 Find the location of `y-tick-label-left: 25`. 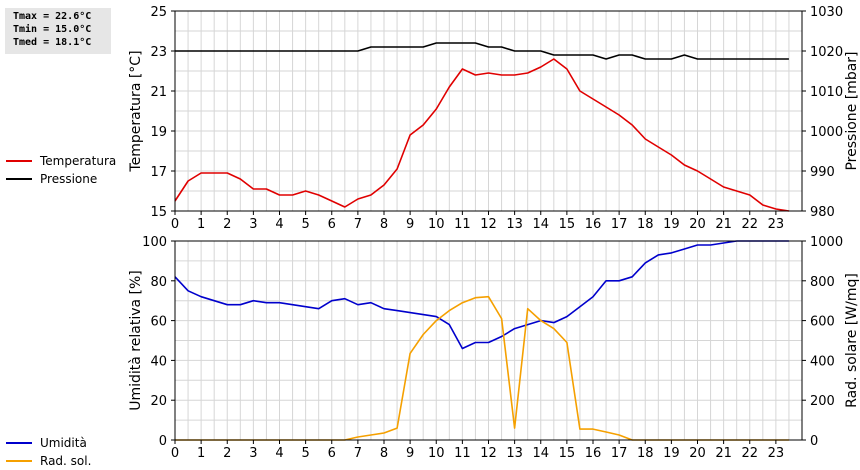

y-tick-label-left: 25 is located at coordinates (158, 12).